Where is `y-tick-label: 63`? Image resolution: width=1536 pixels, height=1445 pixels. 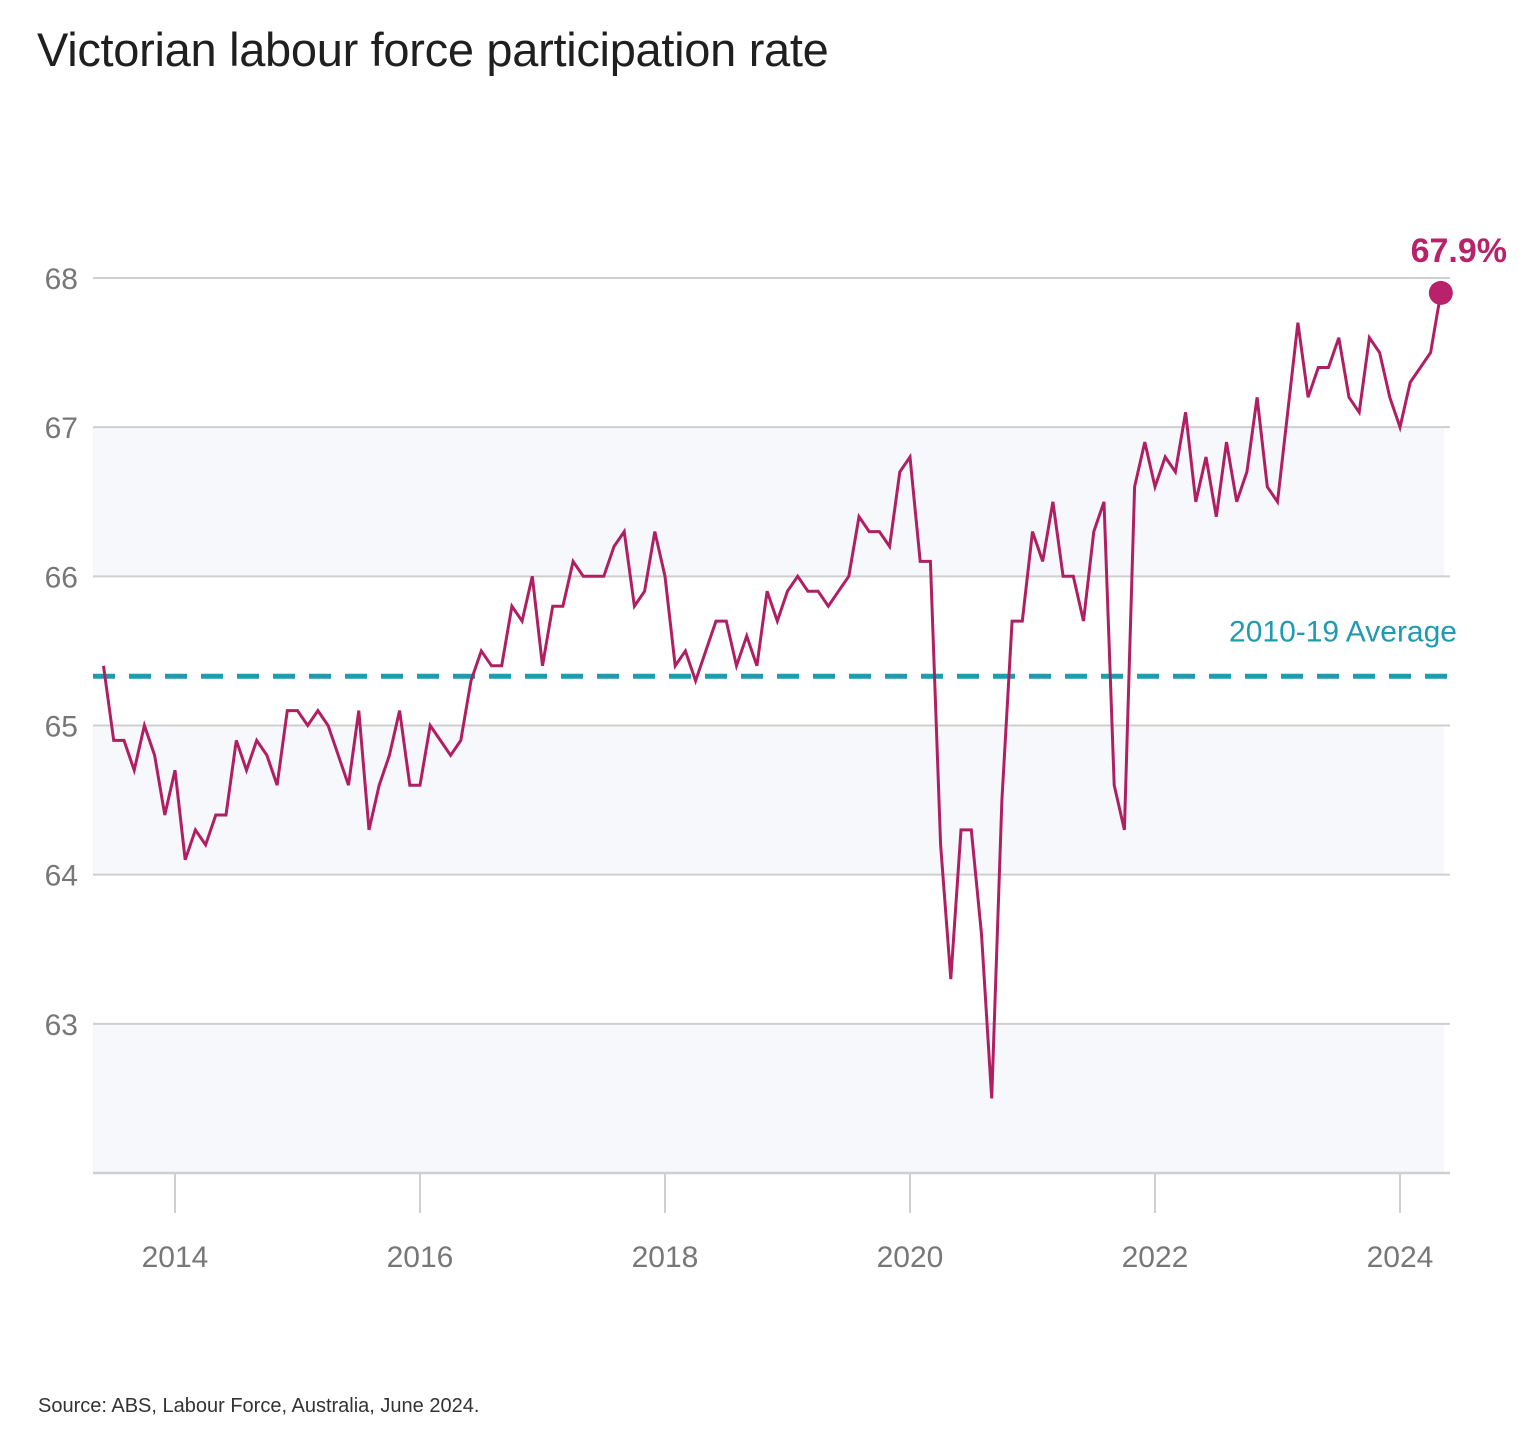 y-tick-label: 63 is located at coordinates (61, 1025).